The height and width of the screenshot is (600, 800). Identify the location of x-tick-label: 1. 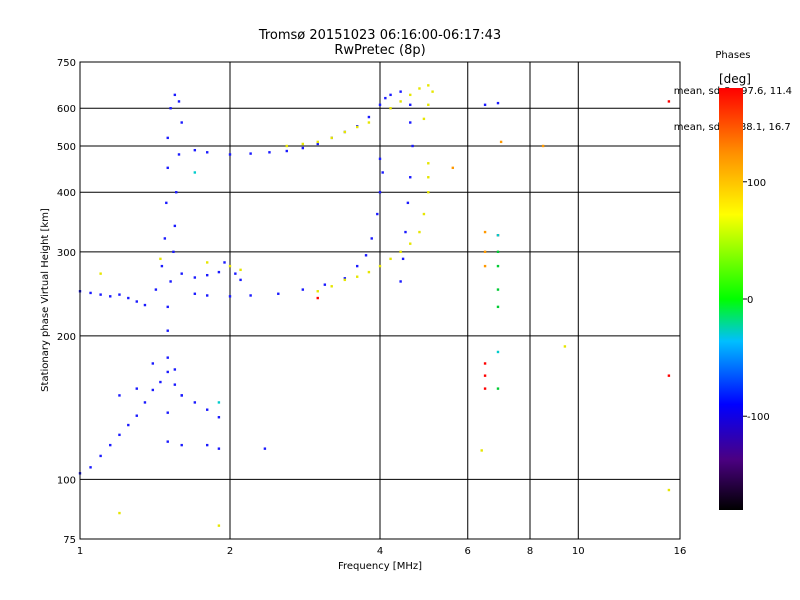
(80, 551).